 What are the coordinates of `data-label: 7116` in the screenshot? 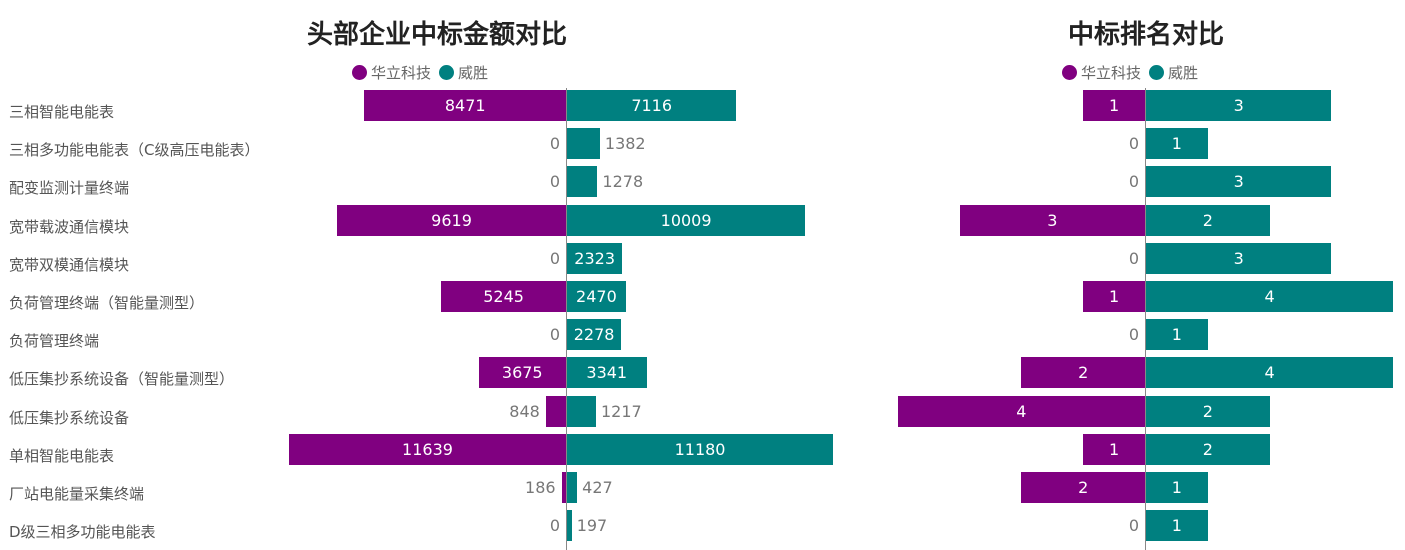 It's located at (652, 105).